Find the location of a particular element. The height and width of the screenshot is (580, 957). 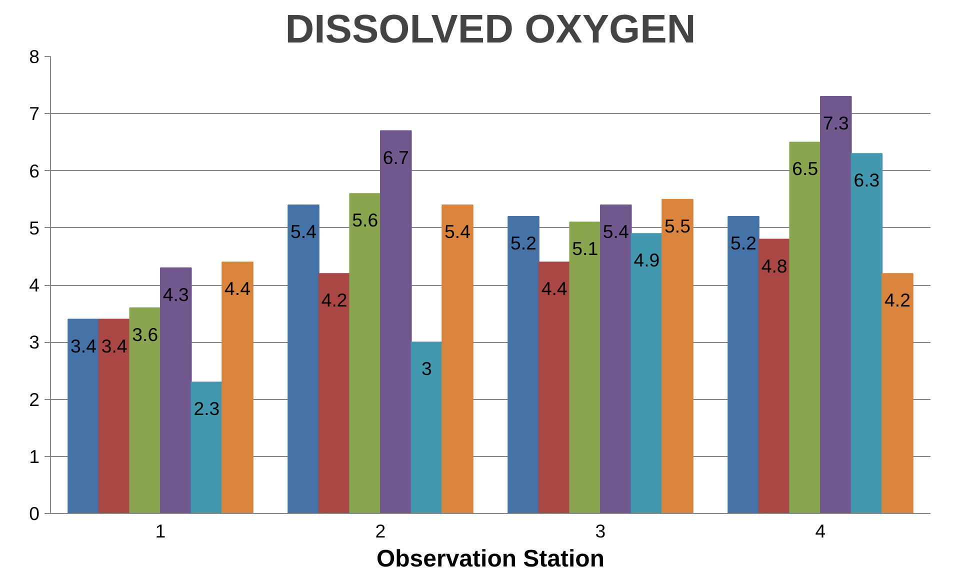

chart-title: DISSOLVED OXYGEN is located at coordinates (490, 30).